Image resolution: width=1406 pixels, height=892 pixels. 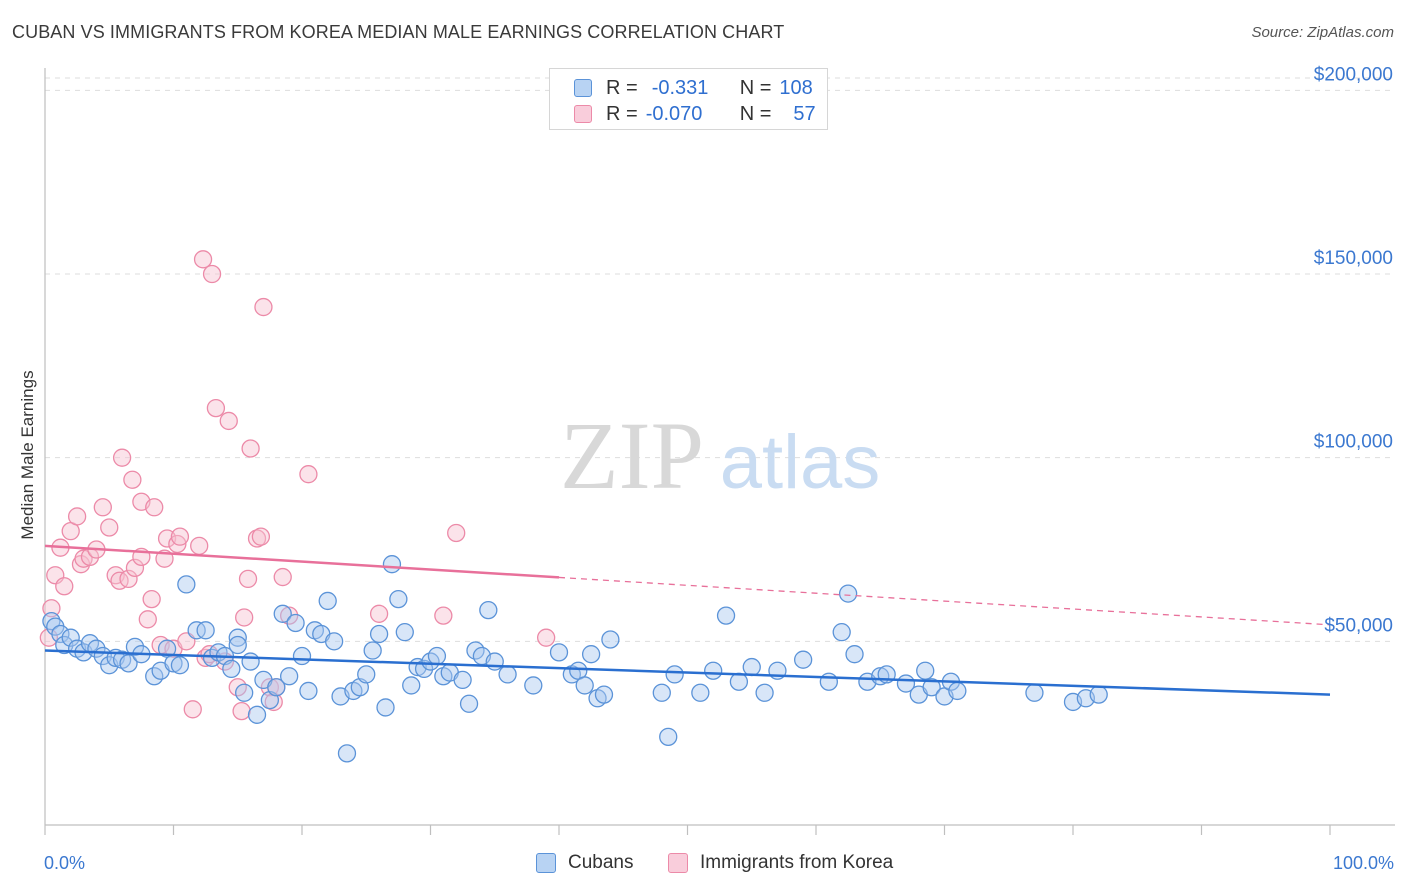 I want to click on n-label: N =, so click(x=755, y=87).